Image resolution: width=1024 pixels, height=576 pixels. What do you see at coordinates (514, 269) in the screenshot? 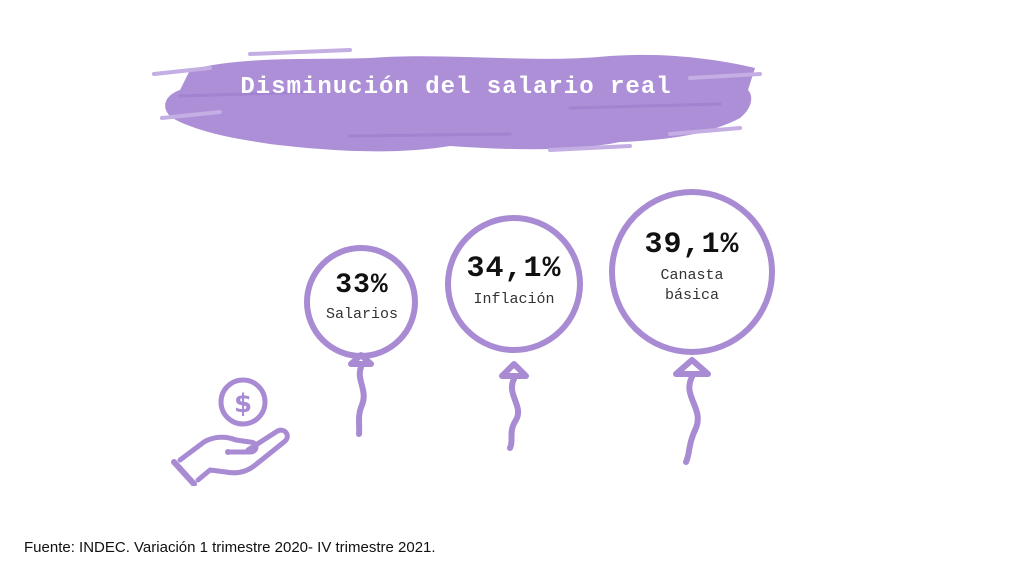
I see `inflacion-value: 34,1%` at bounding box center [514, 269].